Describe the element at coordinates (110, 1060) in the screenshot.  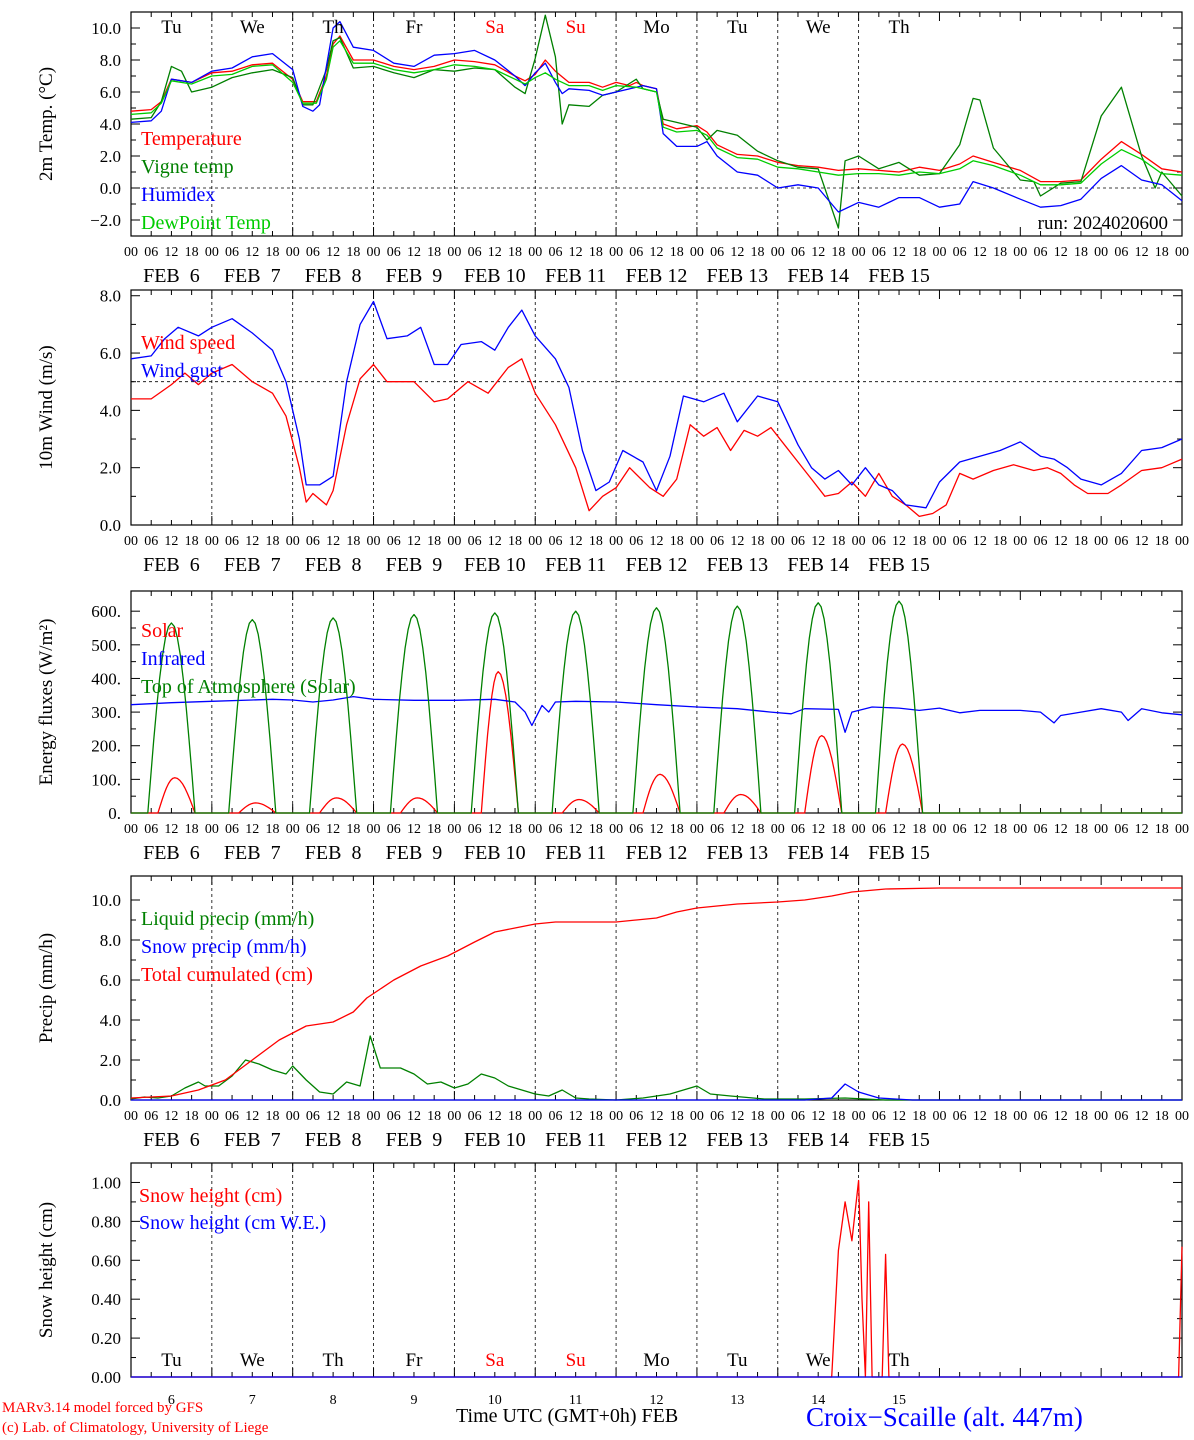
I see `y-tick-label: 2.0` at that location.